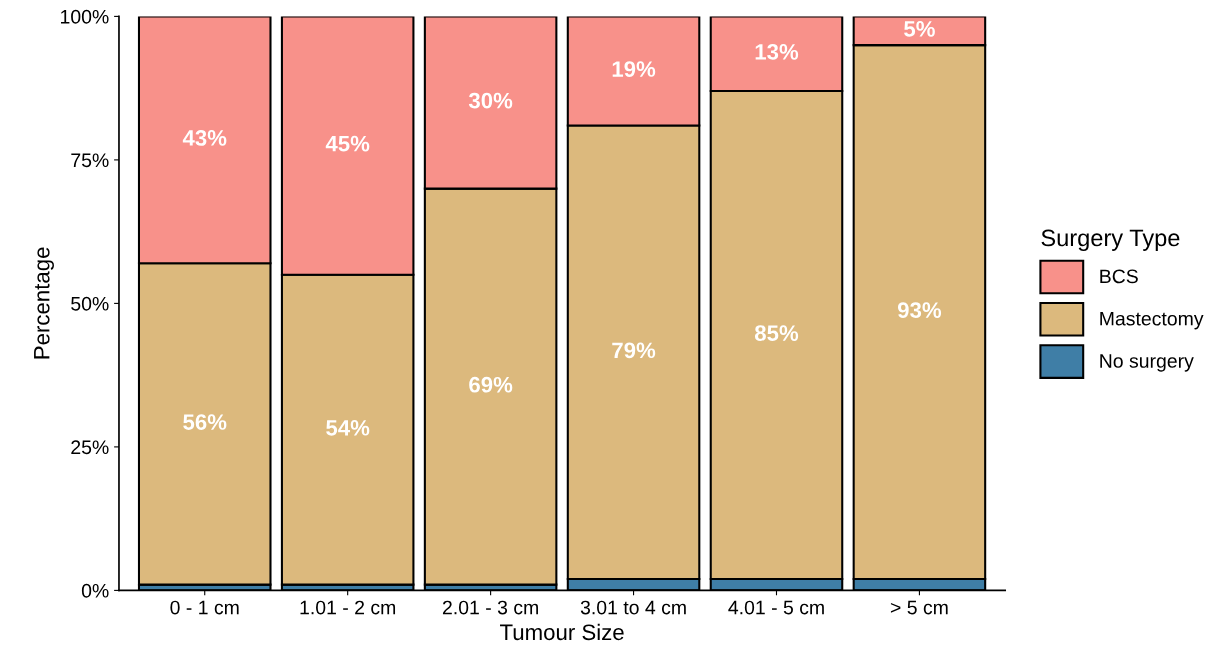 The height and width of the screenshot is (656, 1214). Describe the element at coordinates (777, 51) in the screenshot. I see `data-label: 13%` at that location.